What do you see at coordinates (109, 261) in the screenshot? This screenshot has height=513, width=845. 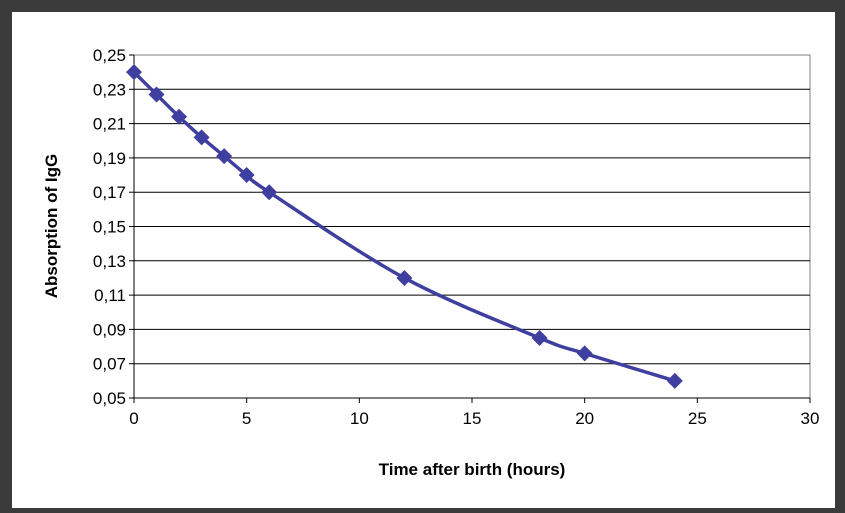 I see `y-tick-label: 0,13` at bounding box center [109, 261].